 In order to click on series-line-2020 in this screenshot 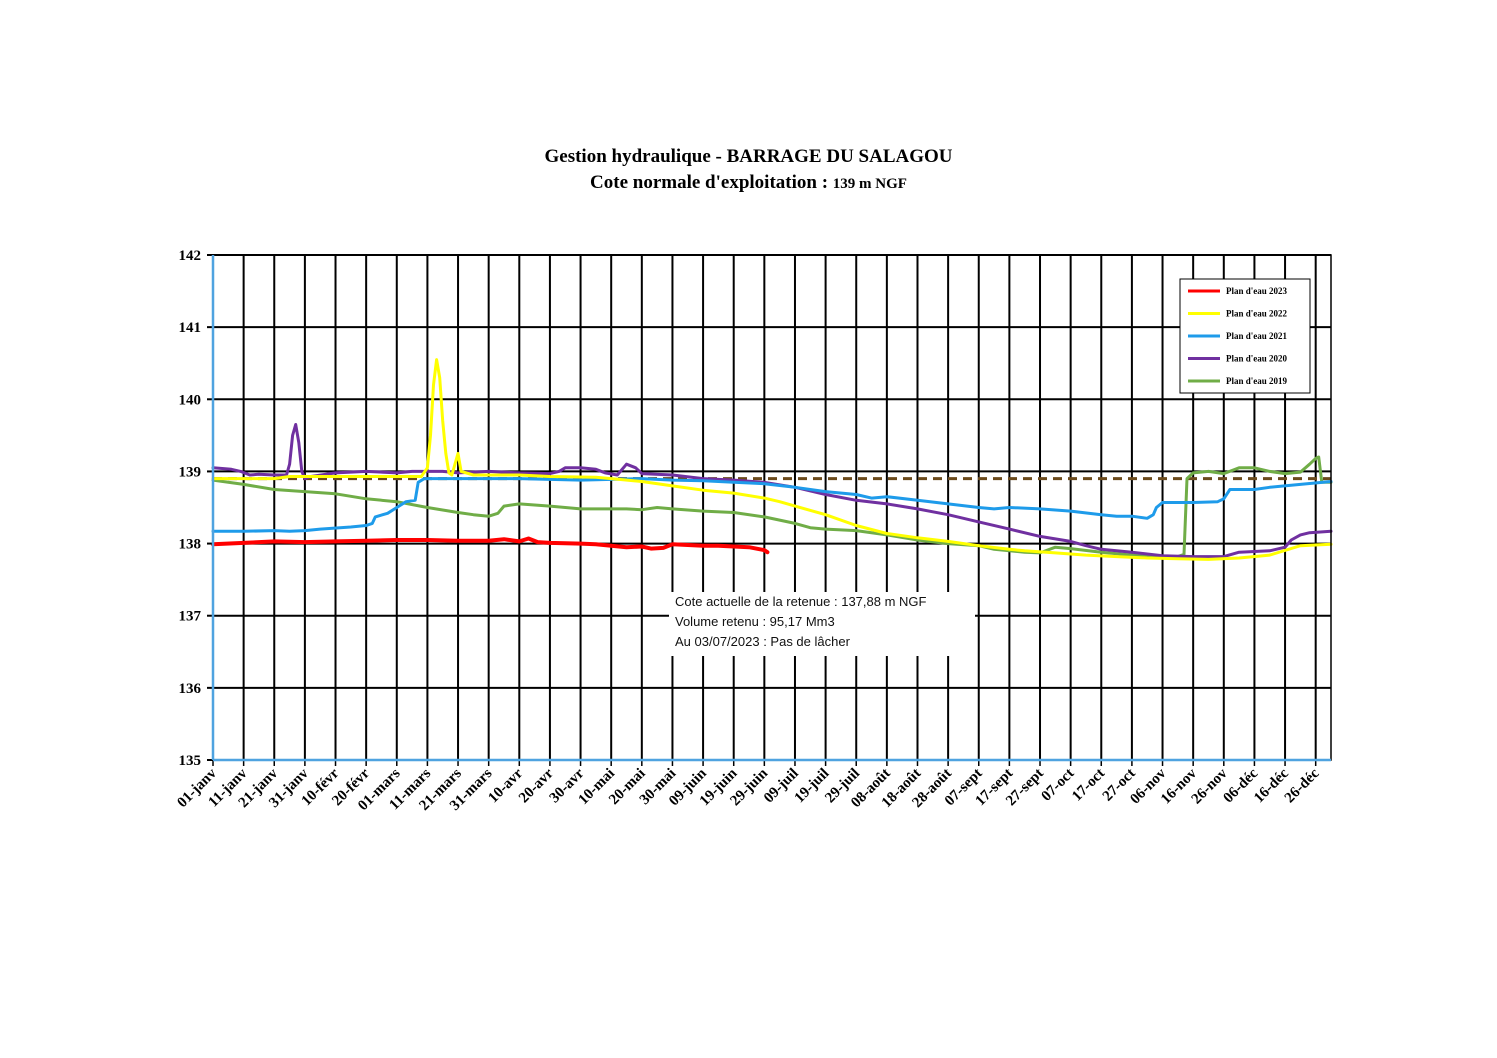, I will do `click(772, 491)`.